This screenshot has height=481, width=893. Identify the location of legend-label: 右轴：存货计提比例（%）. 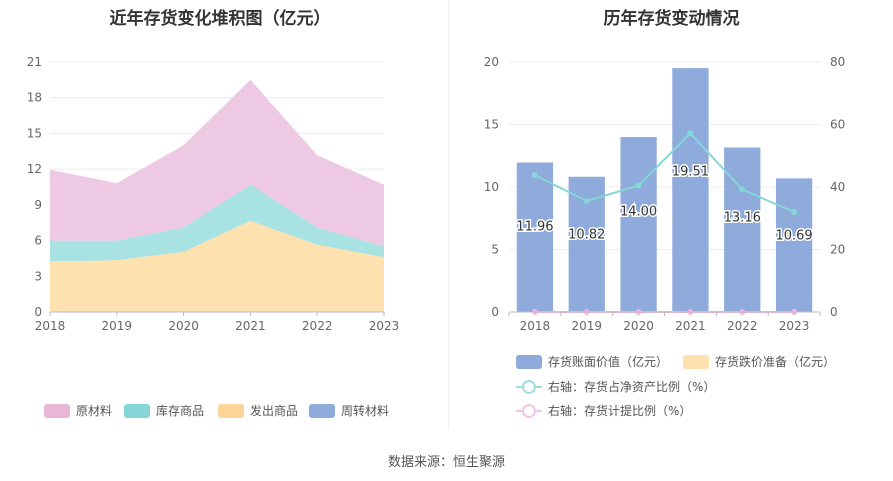
(620, 411).